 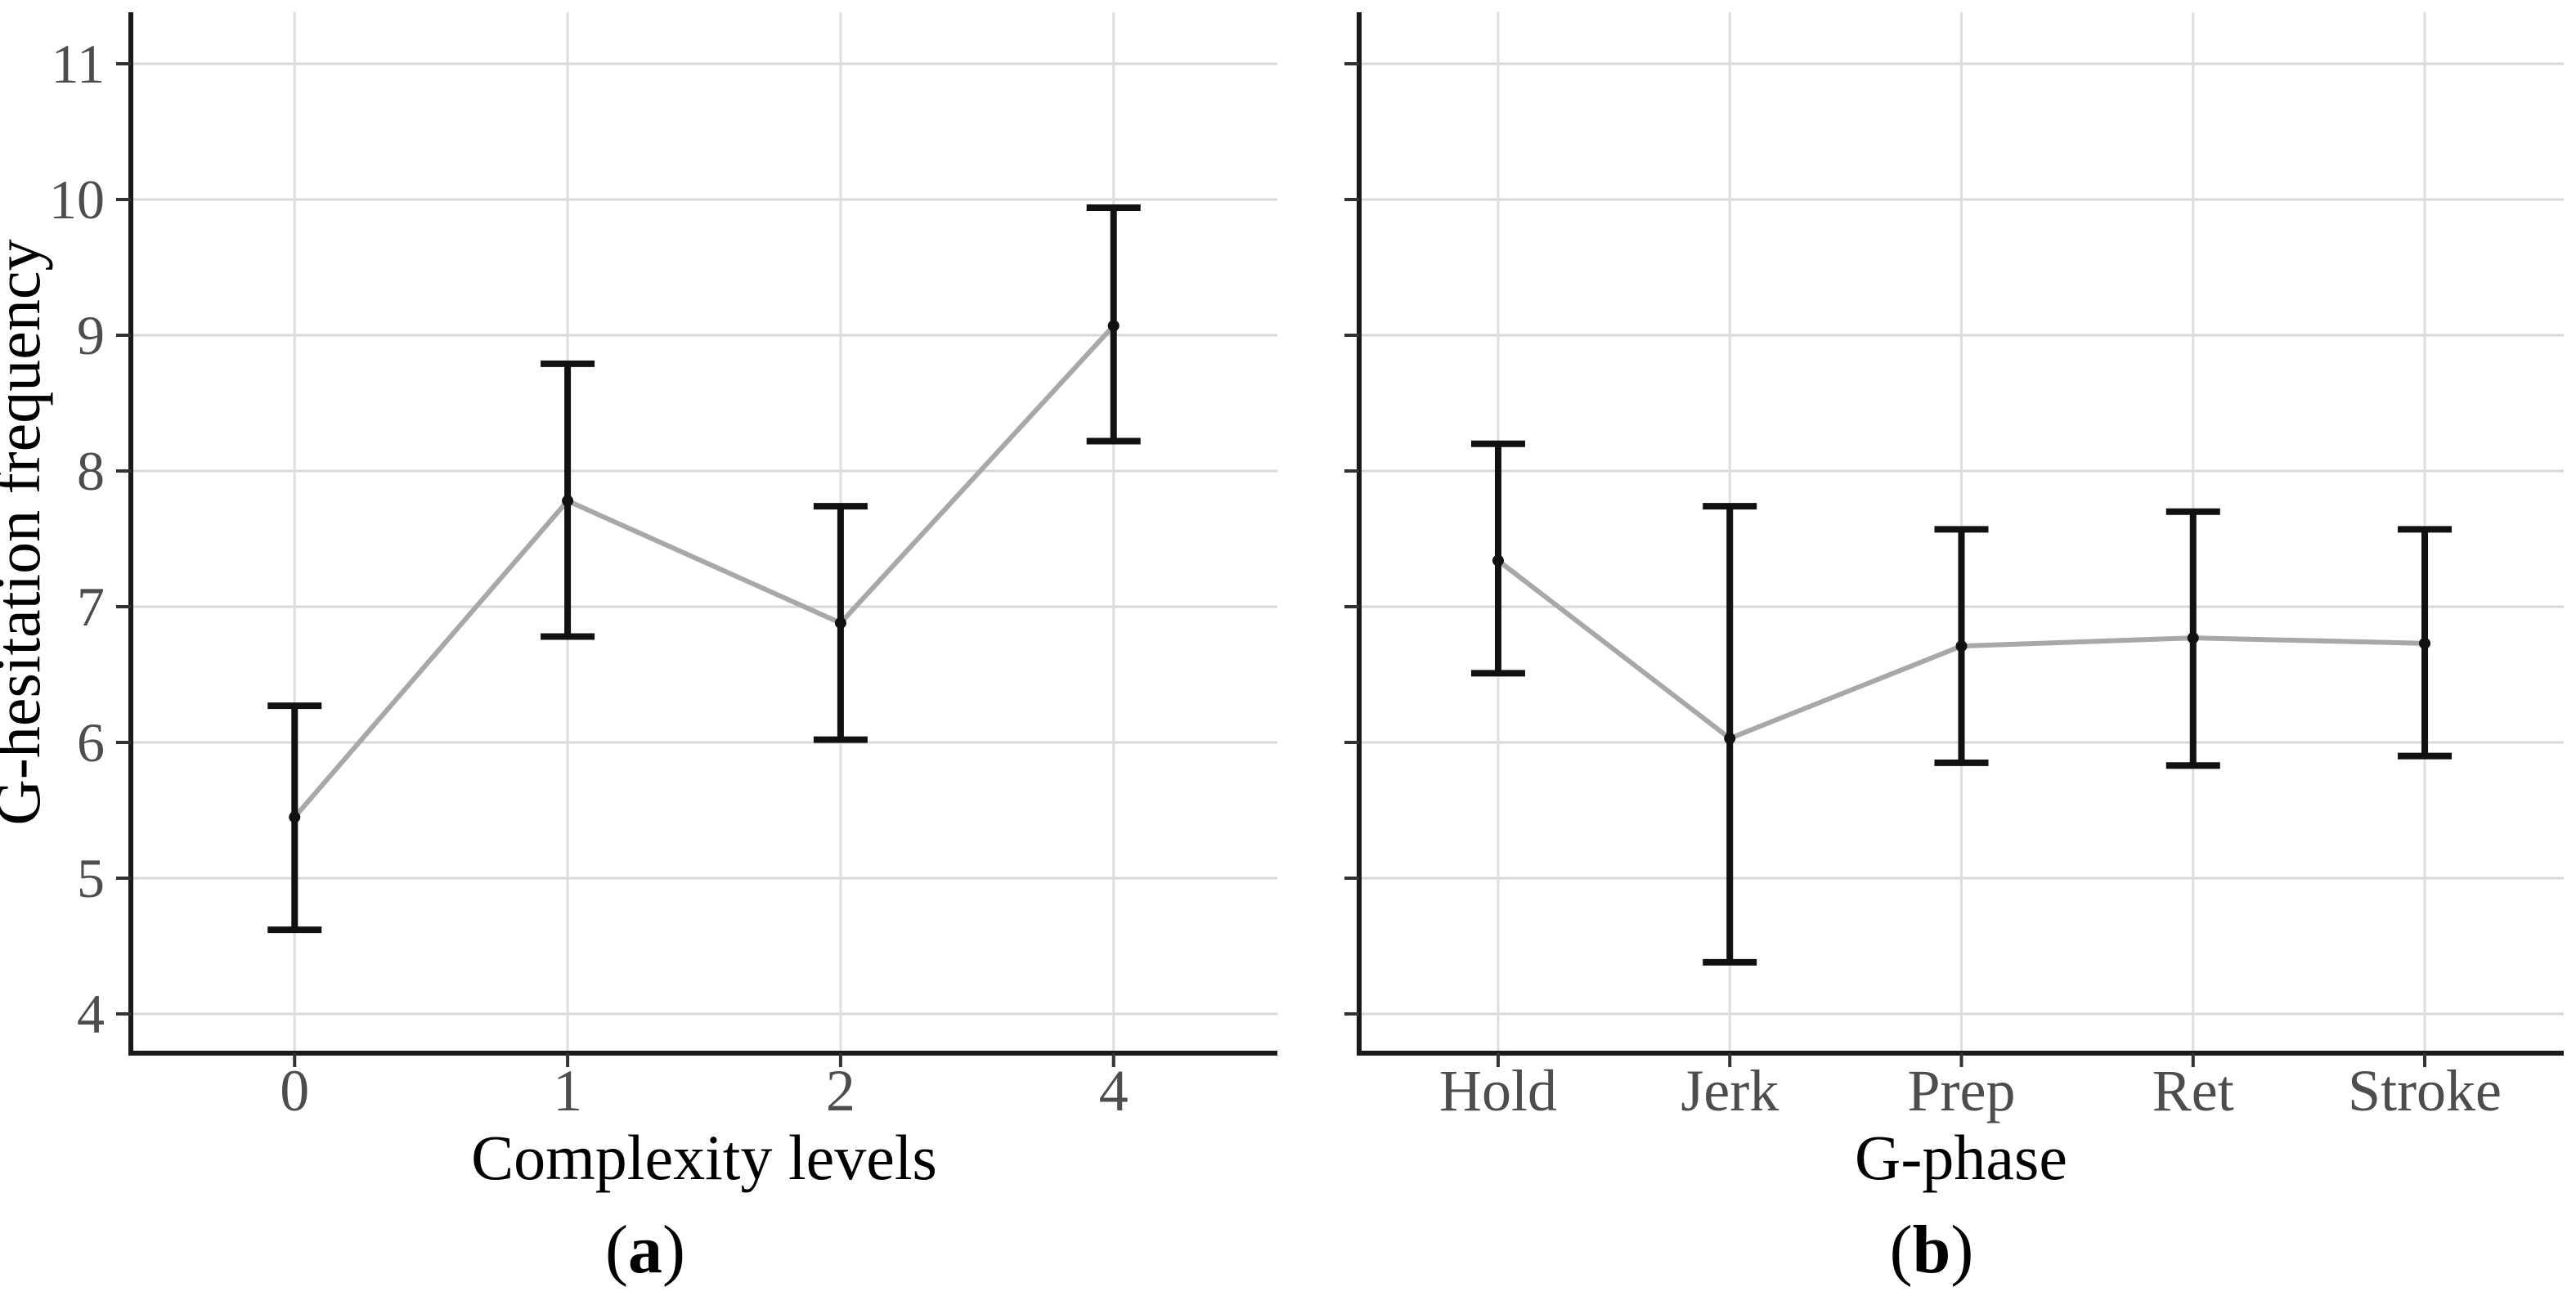 I want to click on x-tick-label: 2, so click(x=840, y=1090).